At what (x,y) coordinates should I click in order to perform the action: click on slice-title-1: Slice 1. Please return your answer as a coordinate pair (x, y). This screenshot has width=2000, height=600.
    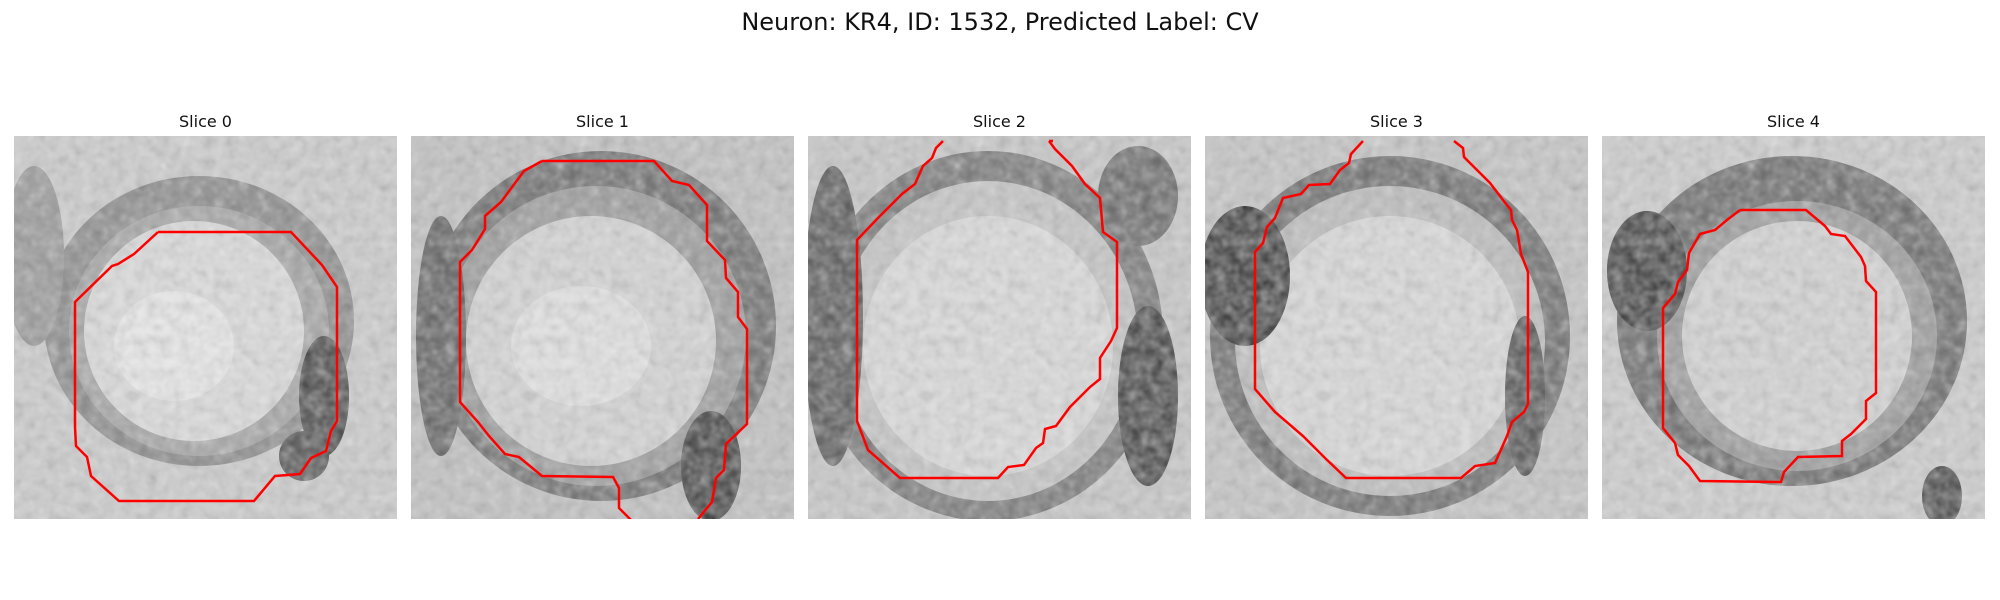
    Looking at the image, I should click on (602, 121).